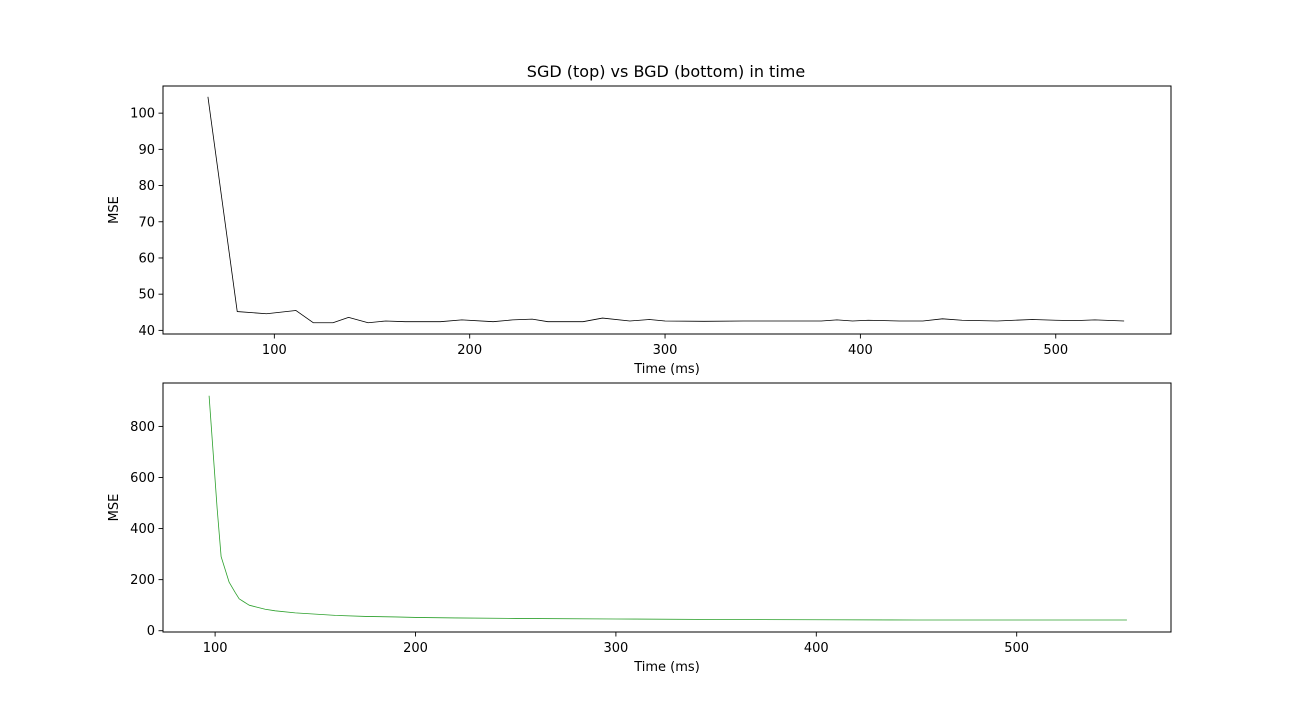 The height and width of the screenshot is (710, 1301). What do you see at coordinates (274, 350) in the screenshot?
I see `x-tick-label-top: 100` at bounding box center [274, 350].